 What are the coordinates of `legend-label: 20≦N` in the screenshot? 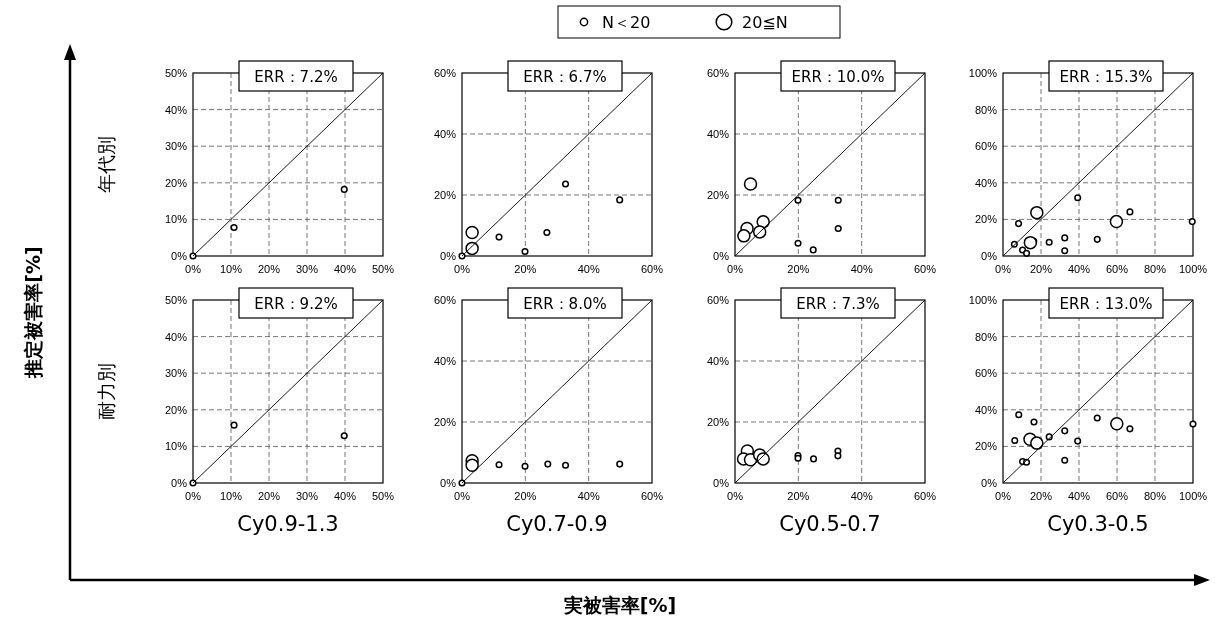 It's located at (765, 22).